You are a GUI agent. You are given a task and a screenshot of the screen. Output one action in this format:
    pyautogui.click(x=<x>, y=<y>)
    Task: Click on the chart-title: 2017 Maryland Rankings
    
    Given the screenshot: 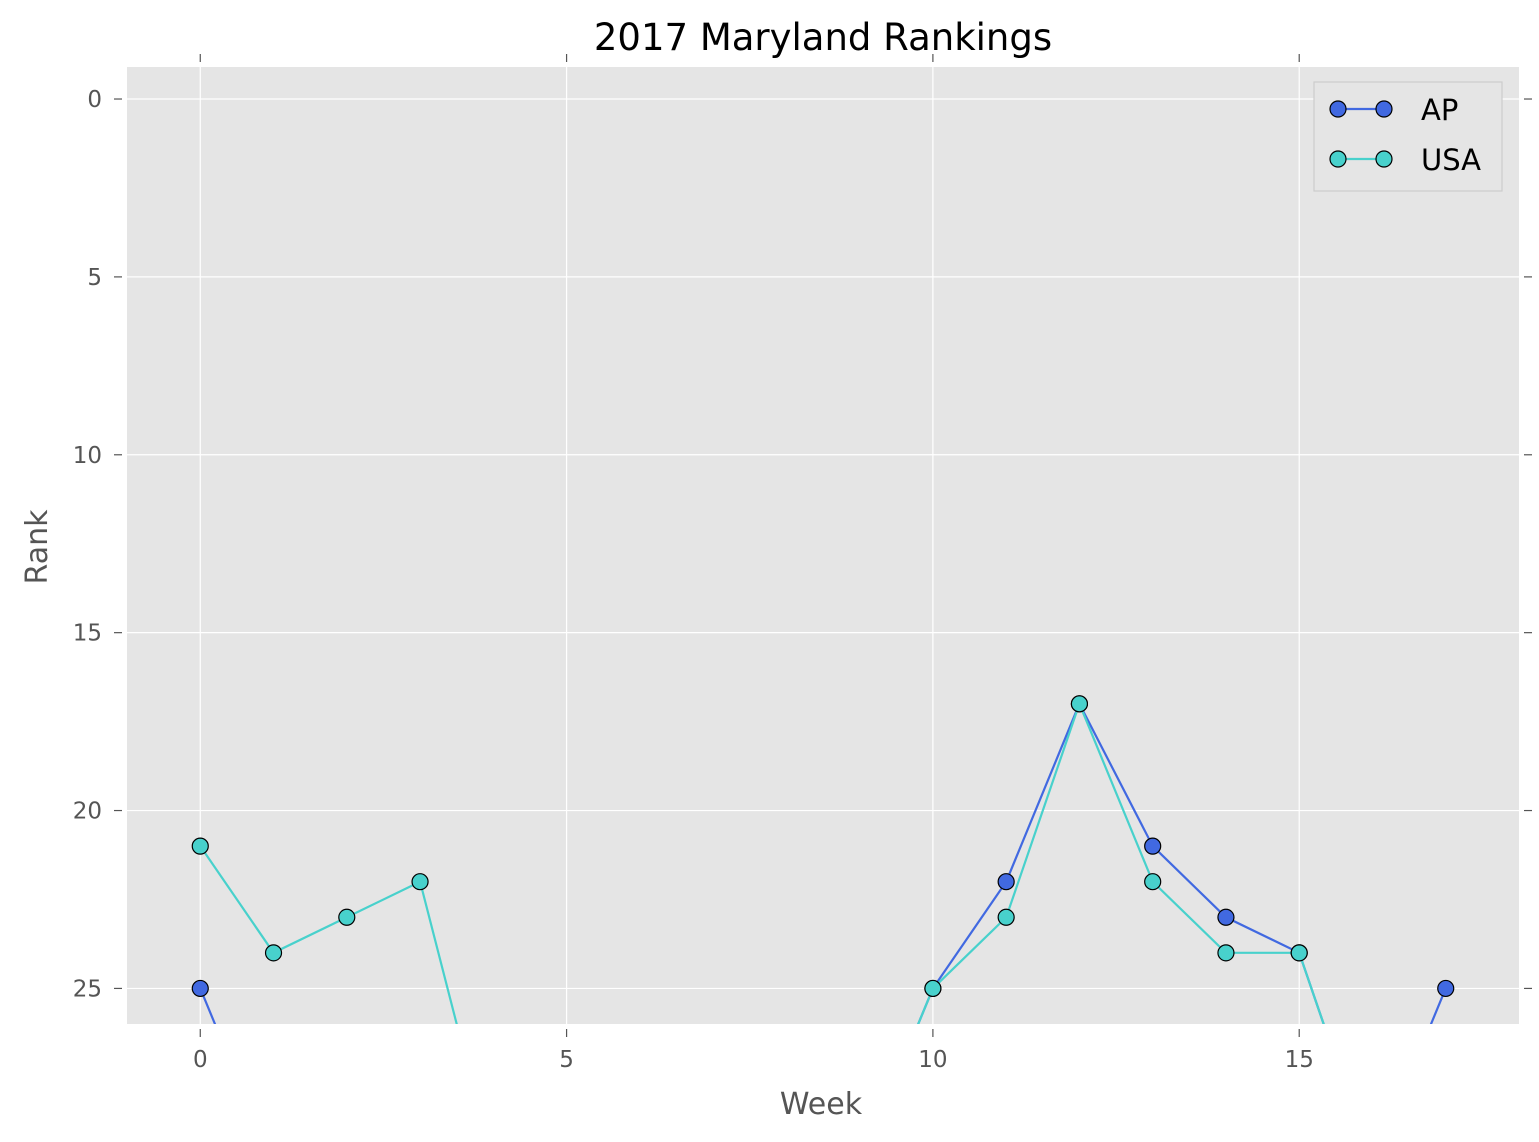 What is the action you would take?
    pyautogui.click(x=823, y=37)
    